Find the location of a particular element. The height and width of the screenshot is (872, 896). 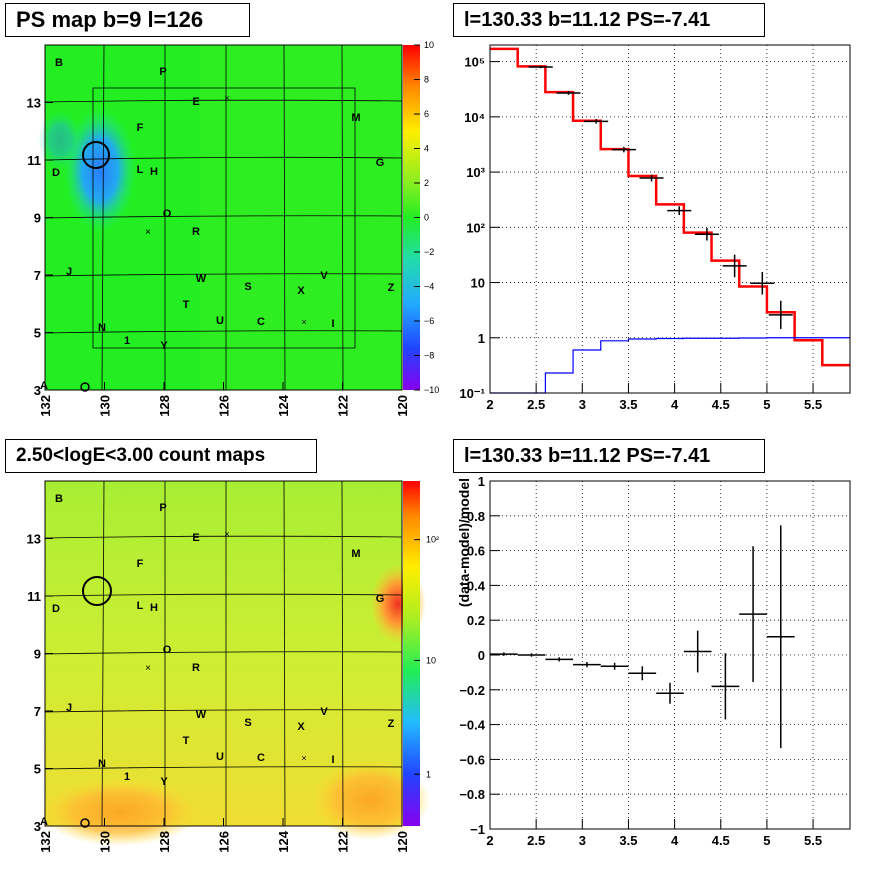

source-label: P is located at coordinates (162, 72).